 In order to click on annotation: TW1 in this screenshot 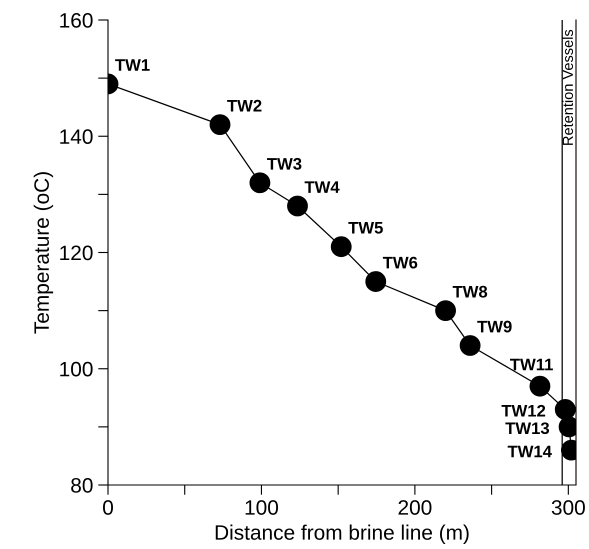, I will do `click(132, 65)`.